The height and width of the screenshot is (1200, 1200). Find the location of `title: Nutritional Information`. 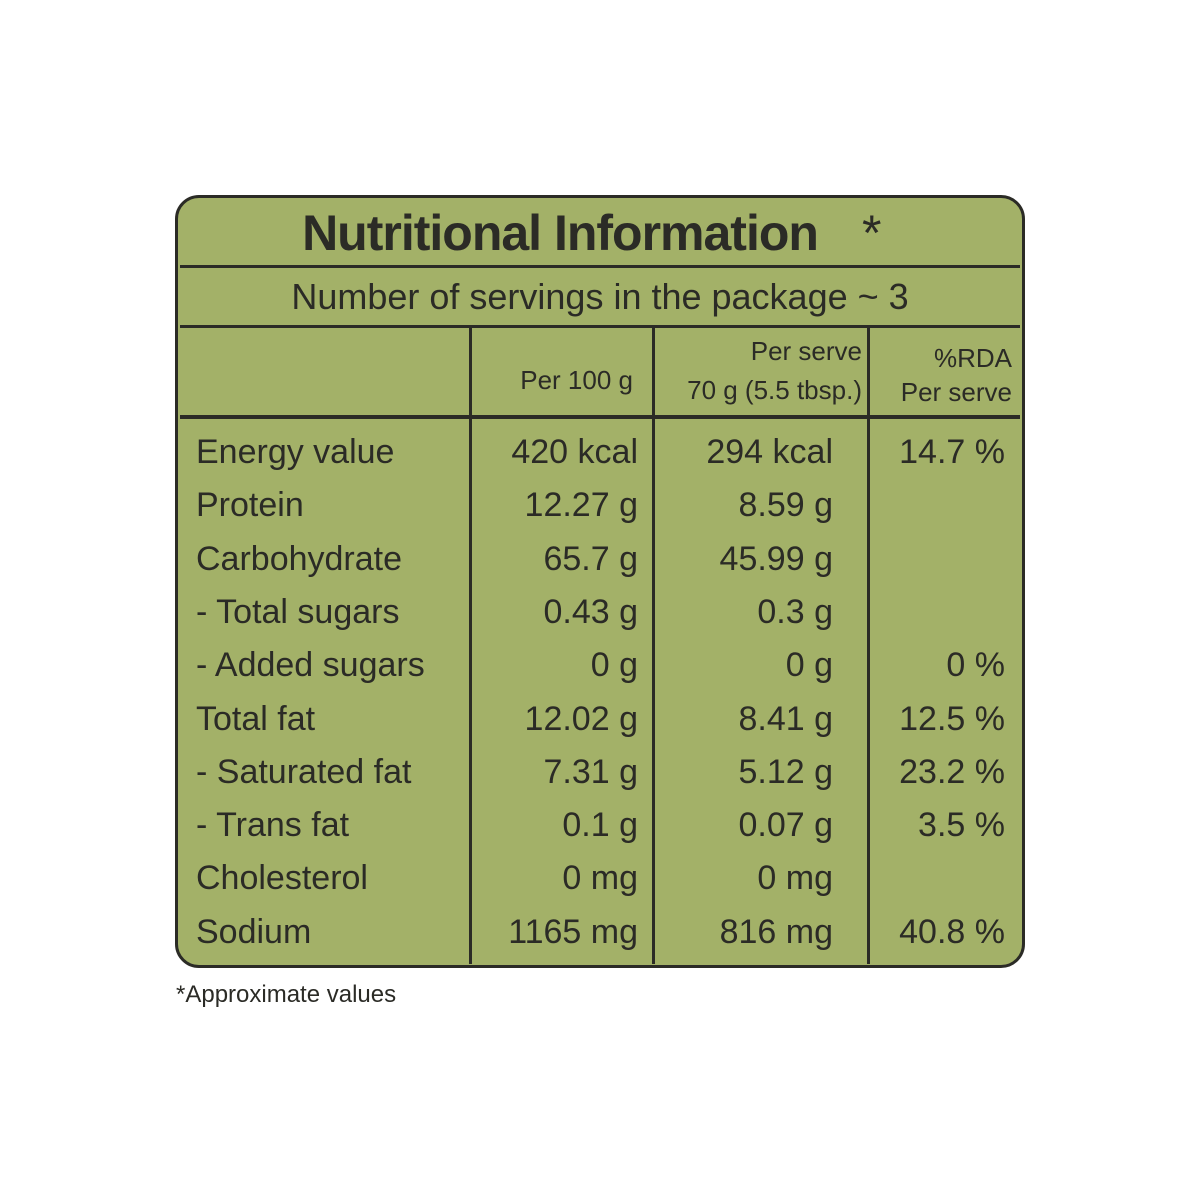

title: Nutritional Information is located at coordinates (560, 233).